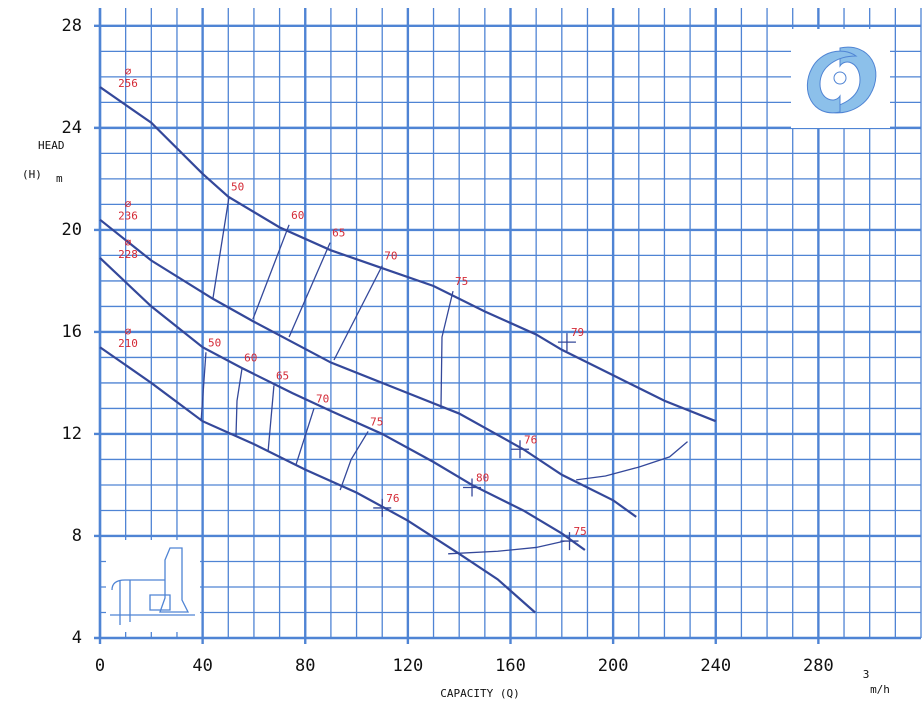 This screenshot has height=707, width=923. Describe the element at coordinates (128, 254) in the screenshot. I see `legend-label: 228` at that location.